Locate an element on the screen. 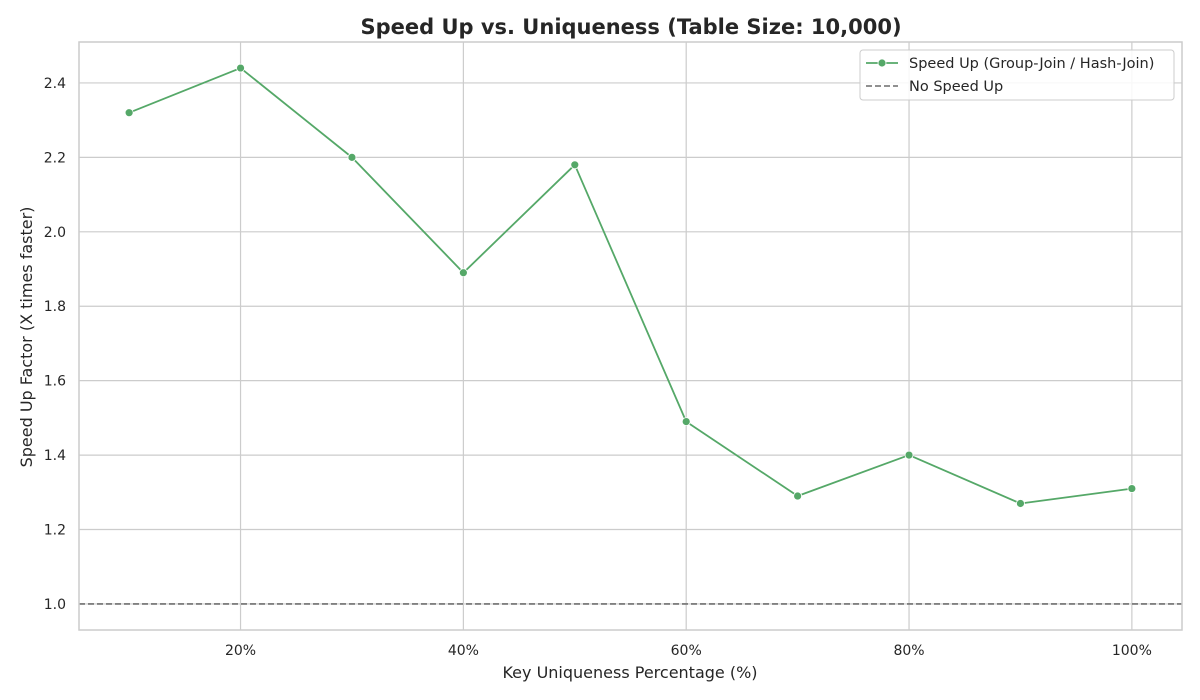 This screenshot has width=1200, height=700. legend-label-reference: No Speed Up is located at coordinates (956, 87).